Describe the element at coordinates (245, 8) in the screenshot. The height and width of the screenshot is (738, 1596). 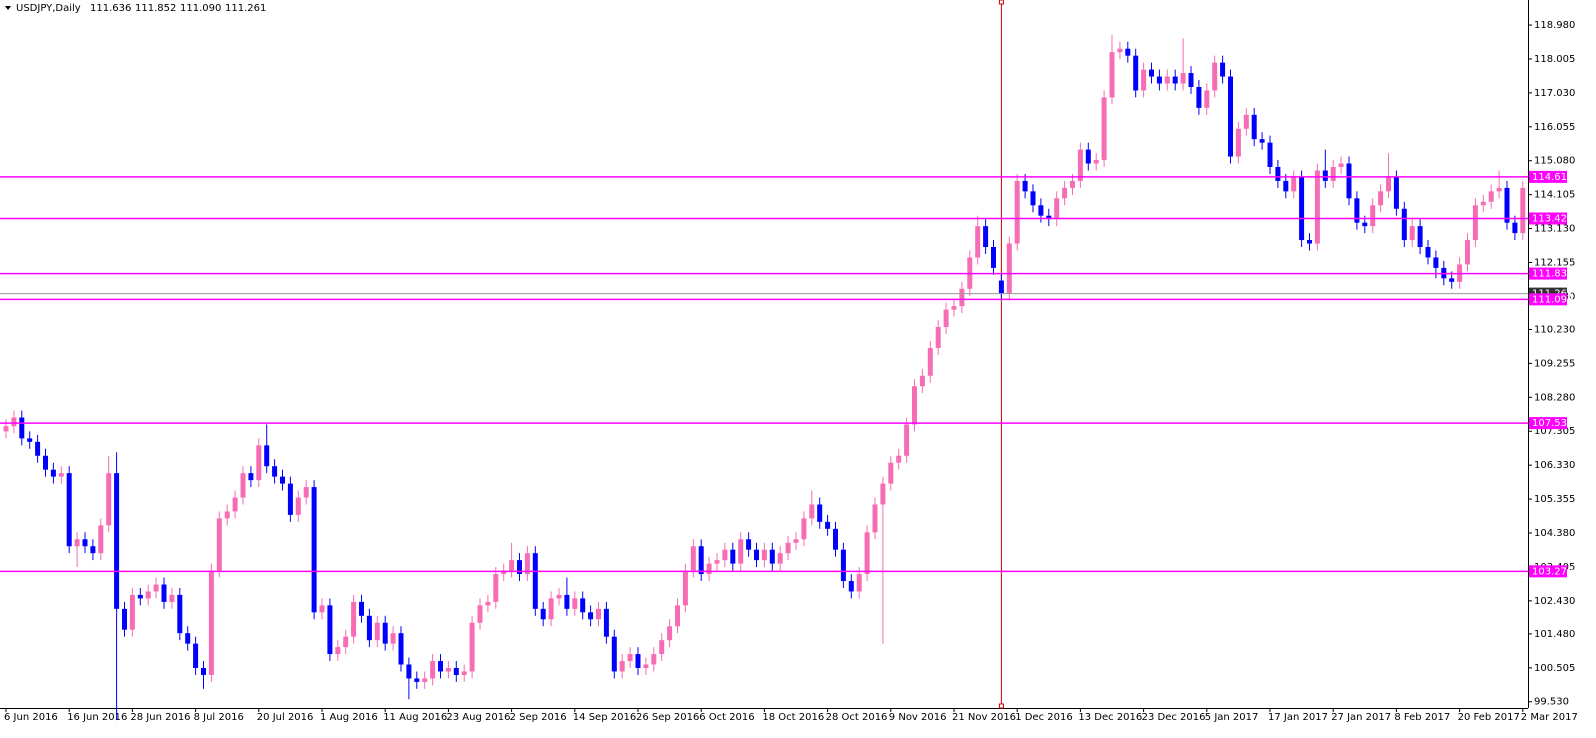
I see `ohlc-label: 111.261` at that location.